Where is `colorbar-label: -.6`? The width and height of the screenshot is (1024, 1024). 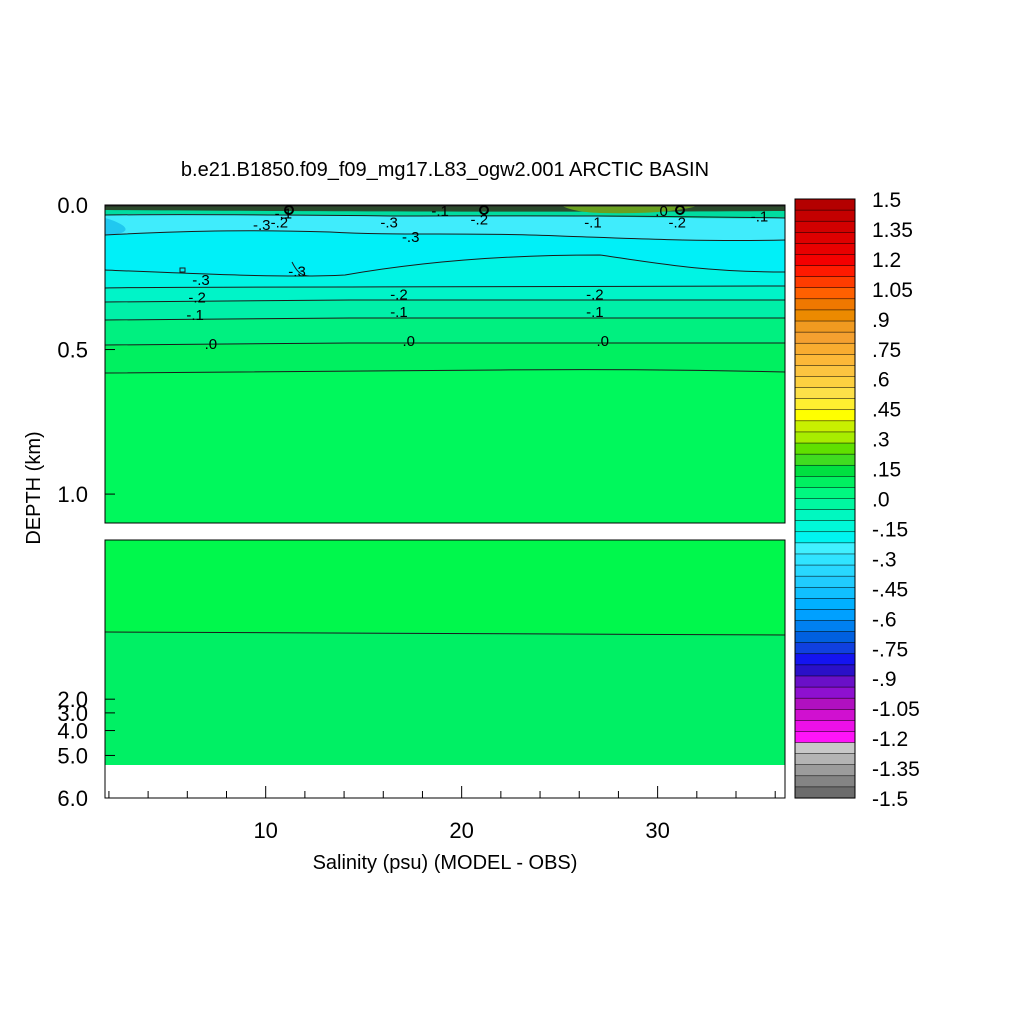
colorbar-label: -.6 is located at coordinates (884, 619).